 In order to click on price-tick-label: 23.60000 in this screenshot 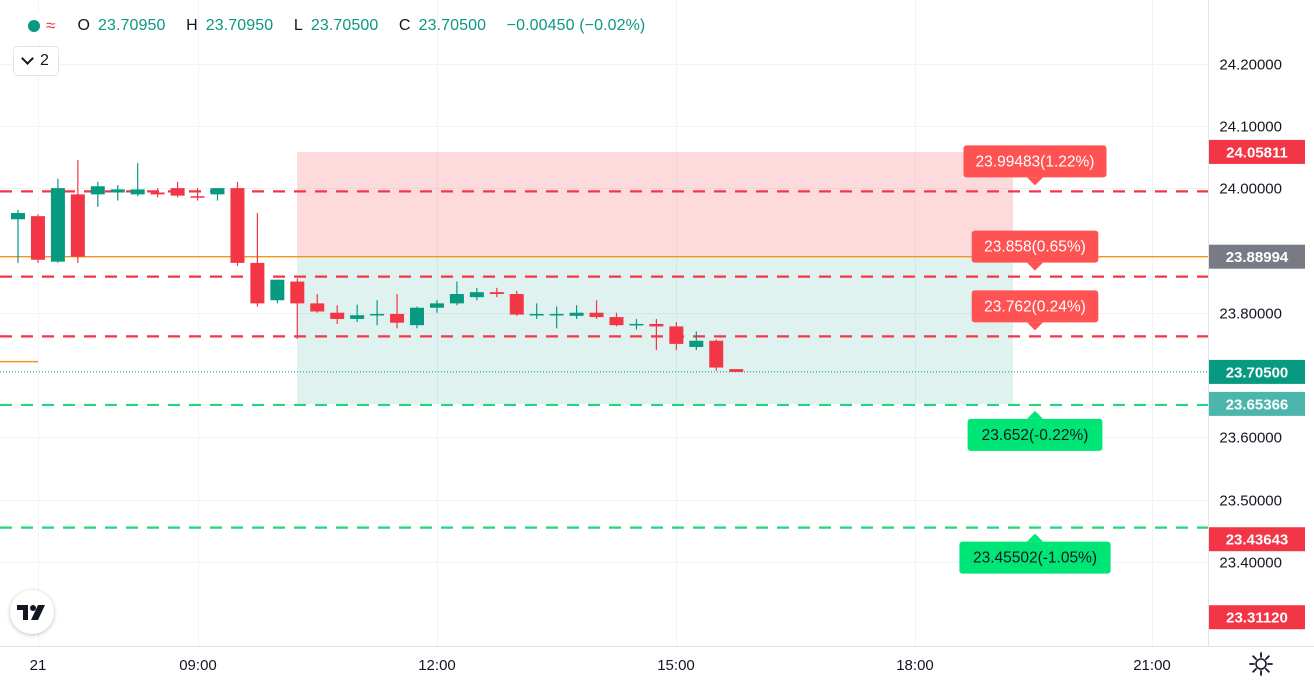, I will do `click(1250, 438)`.